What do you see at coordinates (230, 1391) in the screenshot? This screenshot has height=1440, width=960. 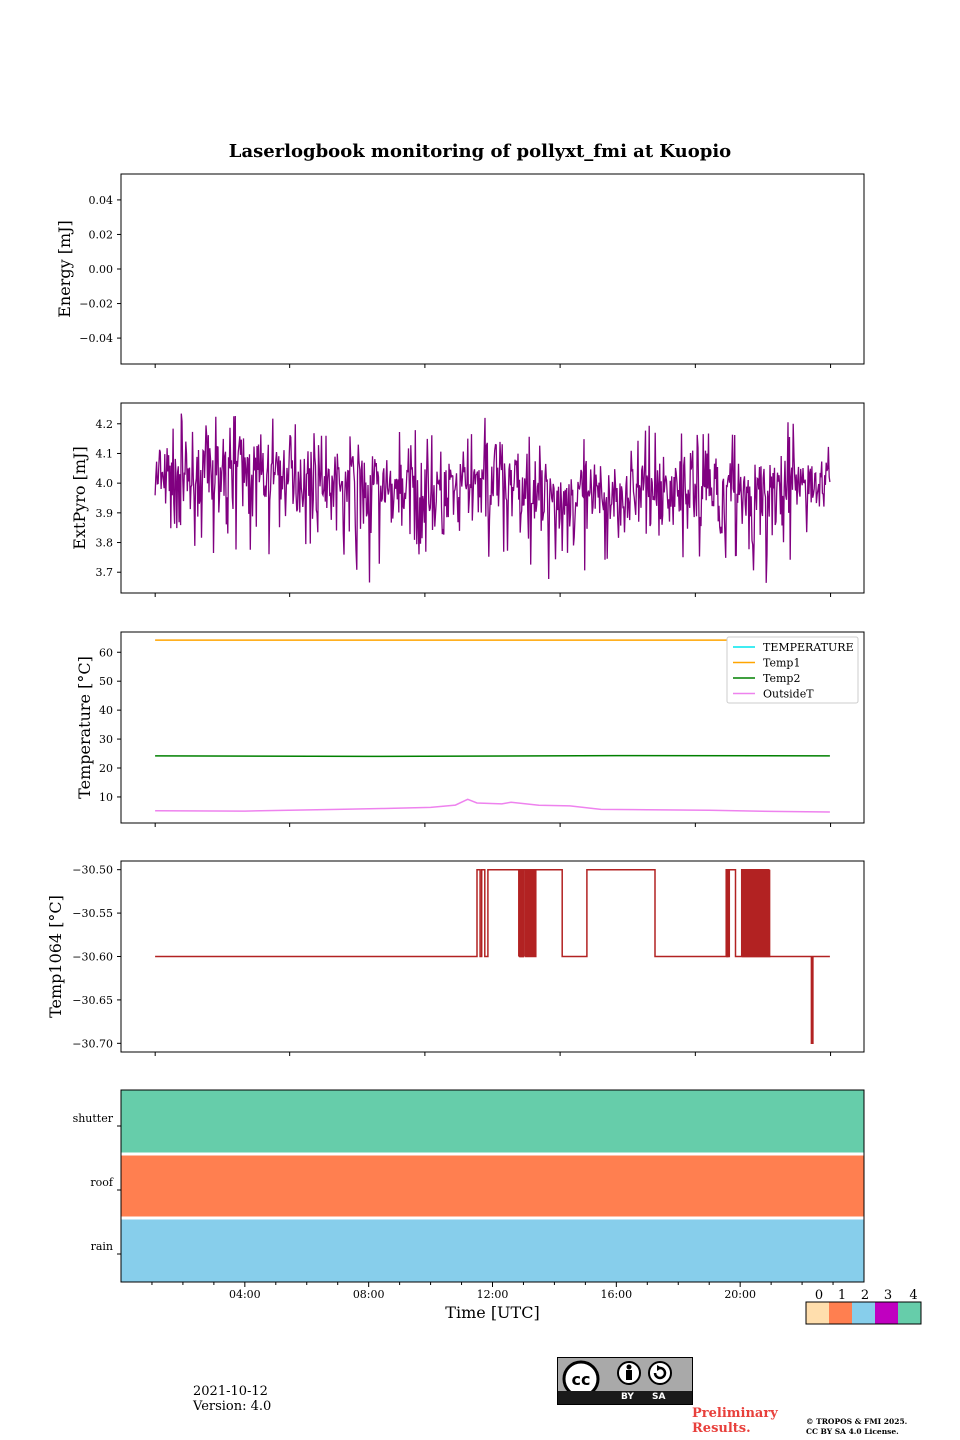 I see `footer-date: 2021-10-12` at bounding box center [230, 1391].